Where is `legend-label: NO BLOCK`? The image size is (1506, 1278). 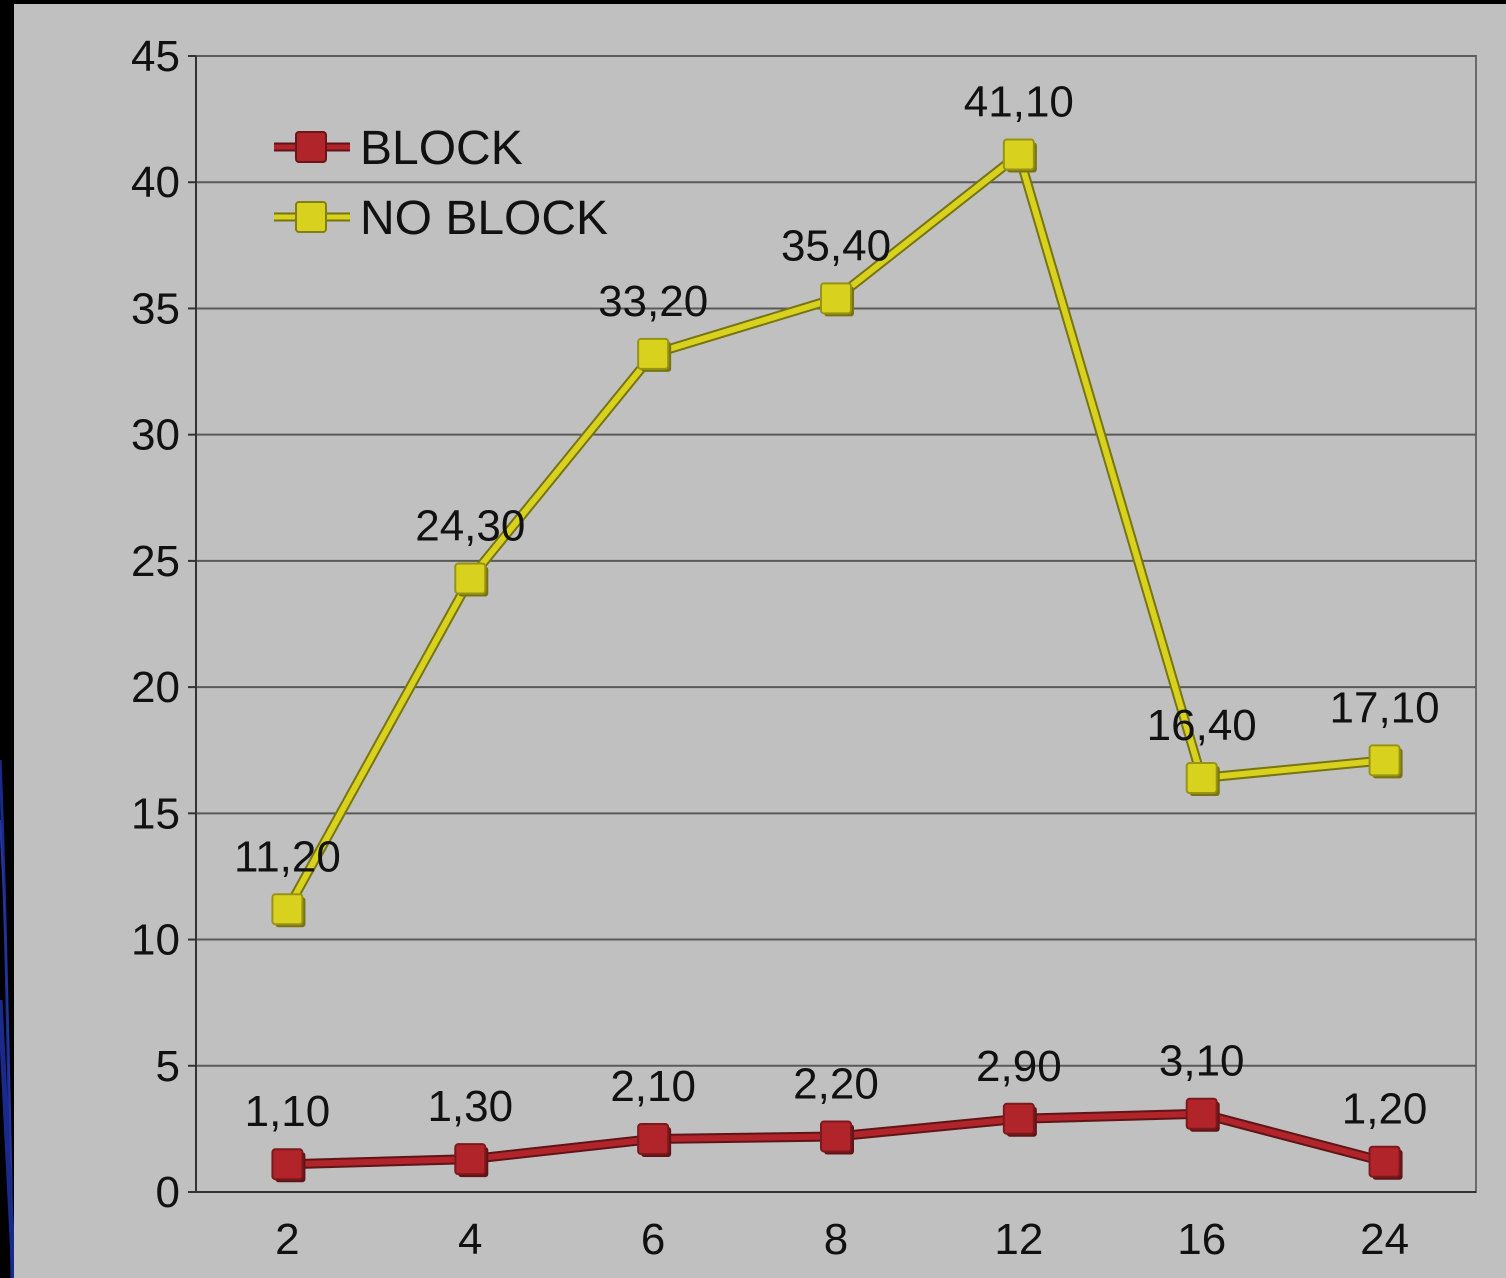
legend-label: NO BLOCK is located at coordinates (484, 218).